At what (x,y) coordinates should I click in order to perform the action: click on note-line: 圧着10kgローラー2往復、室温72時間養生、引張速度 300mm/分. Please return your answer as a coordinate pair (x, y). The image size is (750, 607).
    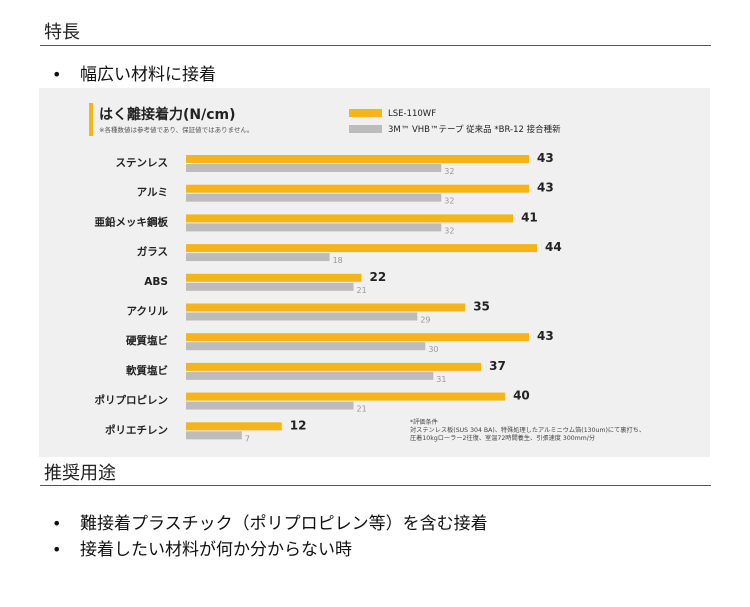
    Looking at the image, I should click on (502, 438).